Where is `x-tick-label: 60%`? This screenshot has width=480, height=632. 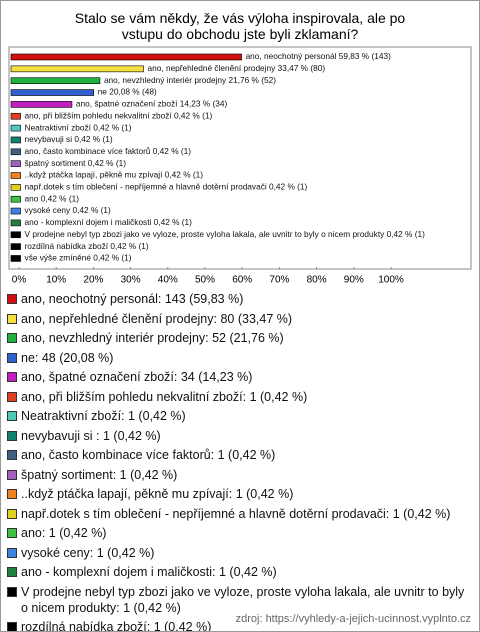 x-tick-label: 60% is located at coordinates (242, 280).